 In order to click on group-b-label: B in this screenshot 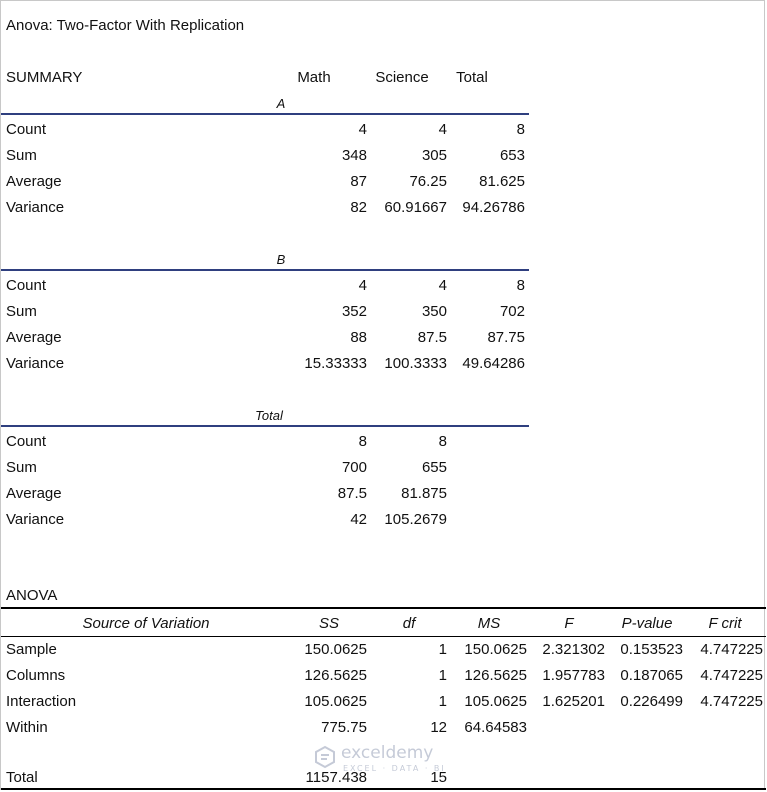, I will do `click(281, 259)`.